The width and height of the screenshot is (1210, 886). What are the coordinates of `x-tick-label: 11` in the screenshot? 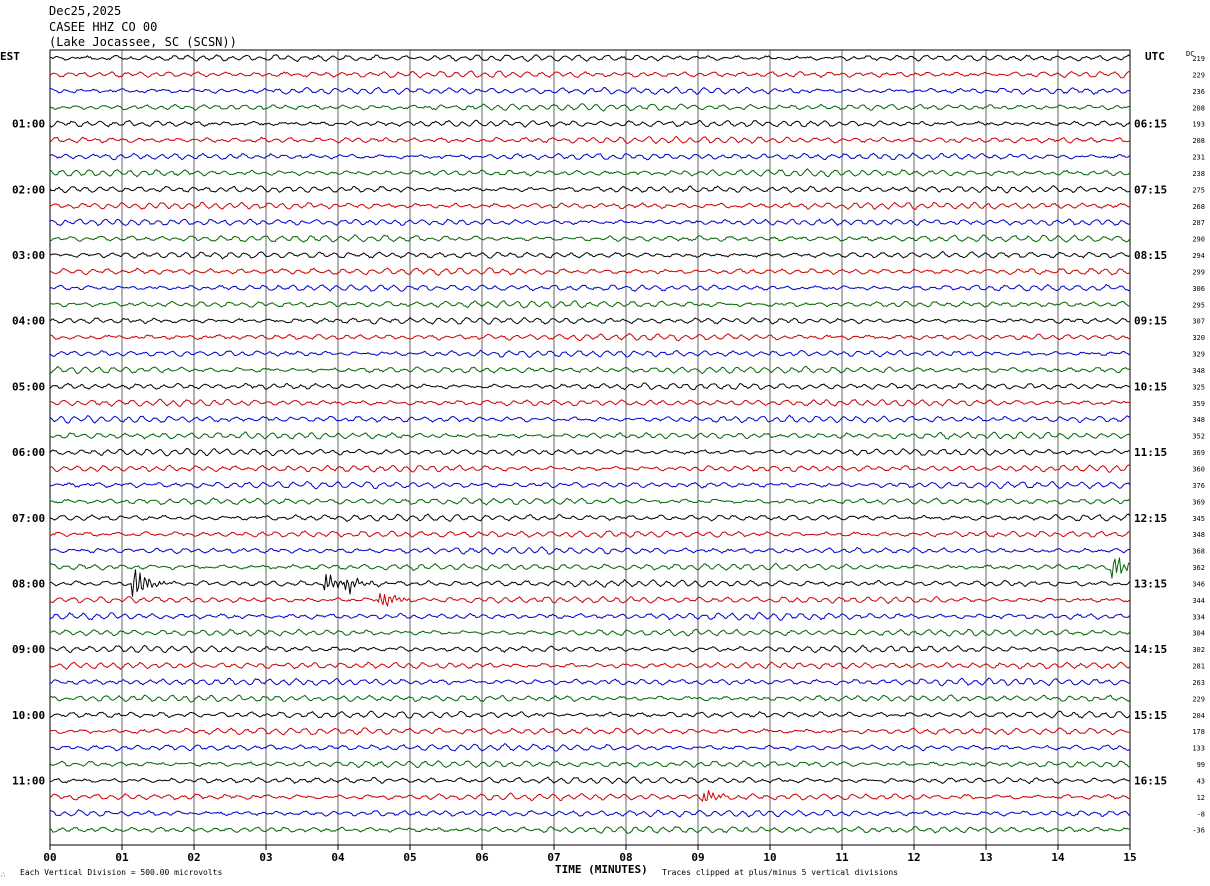 It's located at (842, 857).